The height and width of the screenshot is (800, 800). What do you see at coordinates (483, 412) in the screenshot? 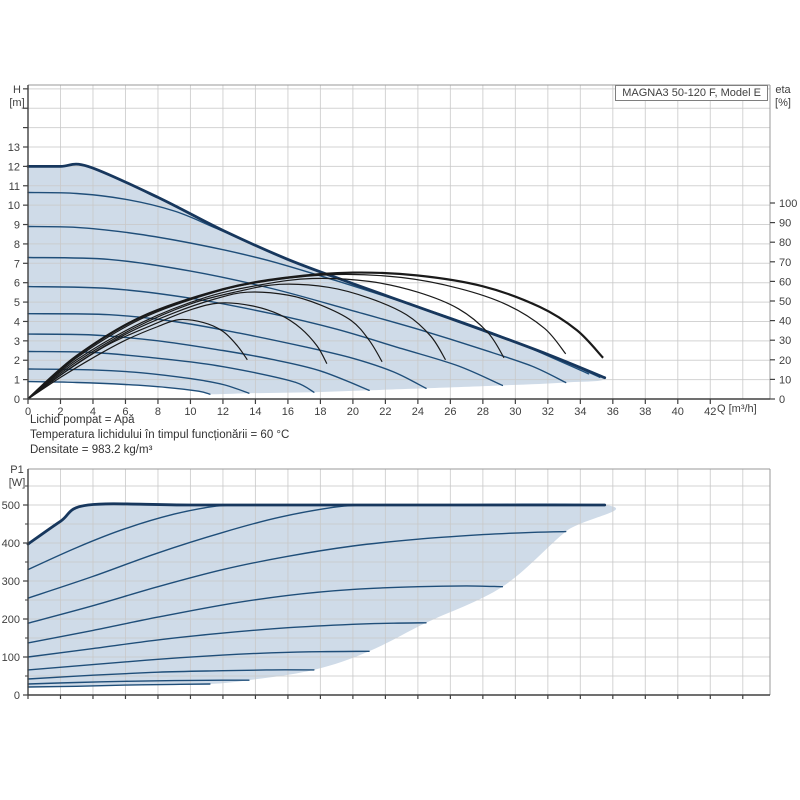
I see `q-axis-tick-label: 28` at bounding box center [483, 412].